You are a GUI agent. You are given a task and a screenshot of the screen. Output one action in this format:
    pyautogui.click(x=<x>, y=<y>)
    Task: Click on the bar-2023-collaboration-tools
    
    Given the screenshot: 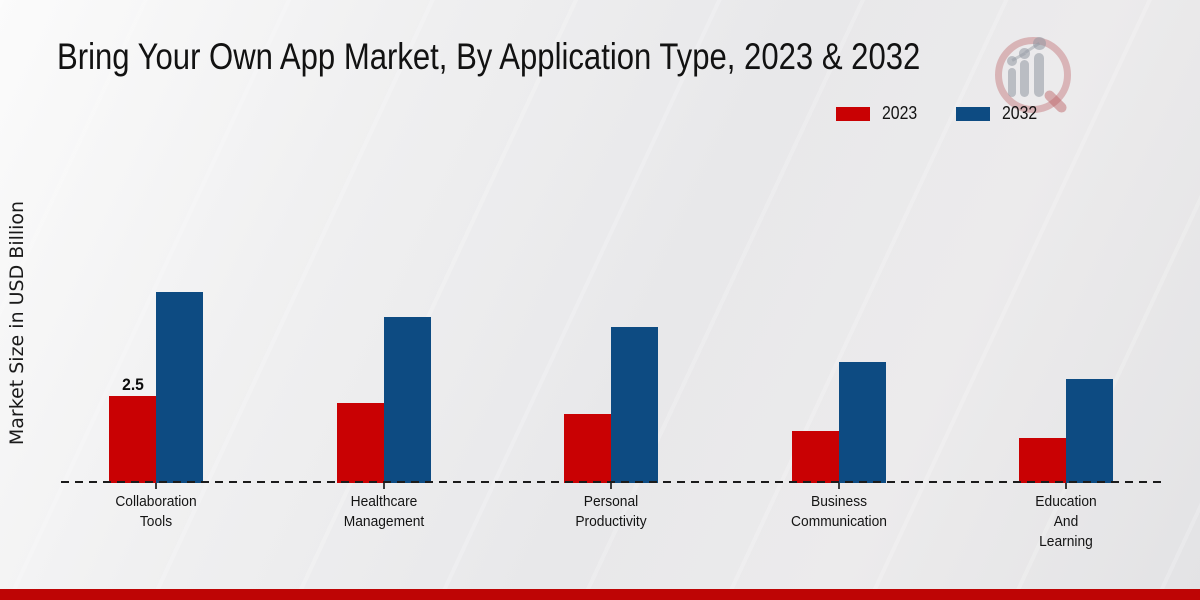 What is the action you would take?
    pyautogui.click(x=132, y=439)
    